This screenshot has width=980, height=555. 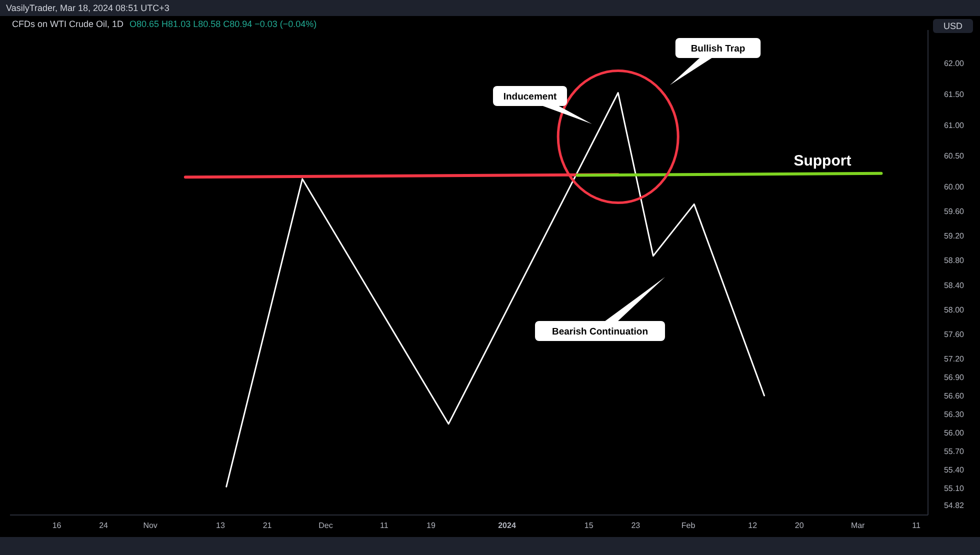 I want to click on x-tick-label: 13, so click(x=221, y=525).